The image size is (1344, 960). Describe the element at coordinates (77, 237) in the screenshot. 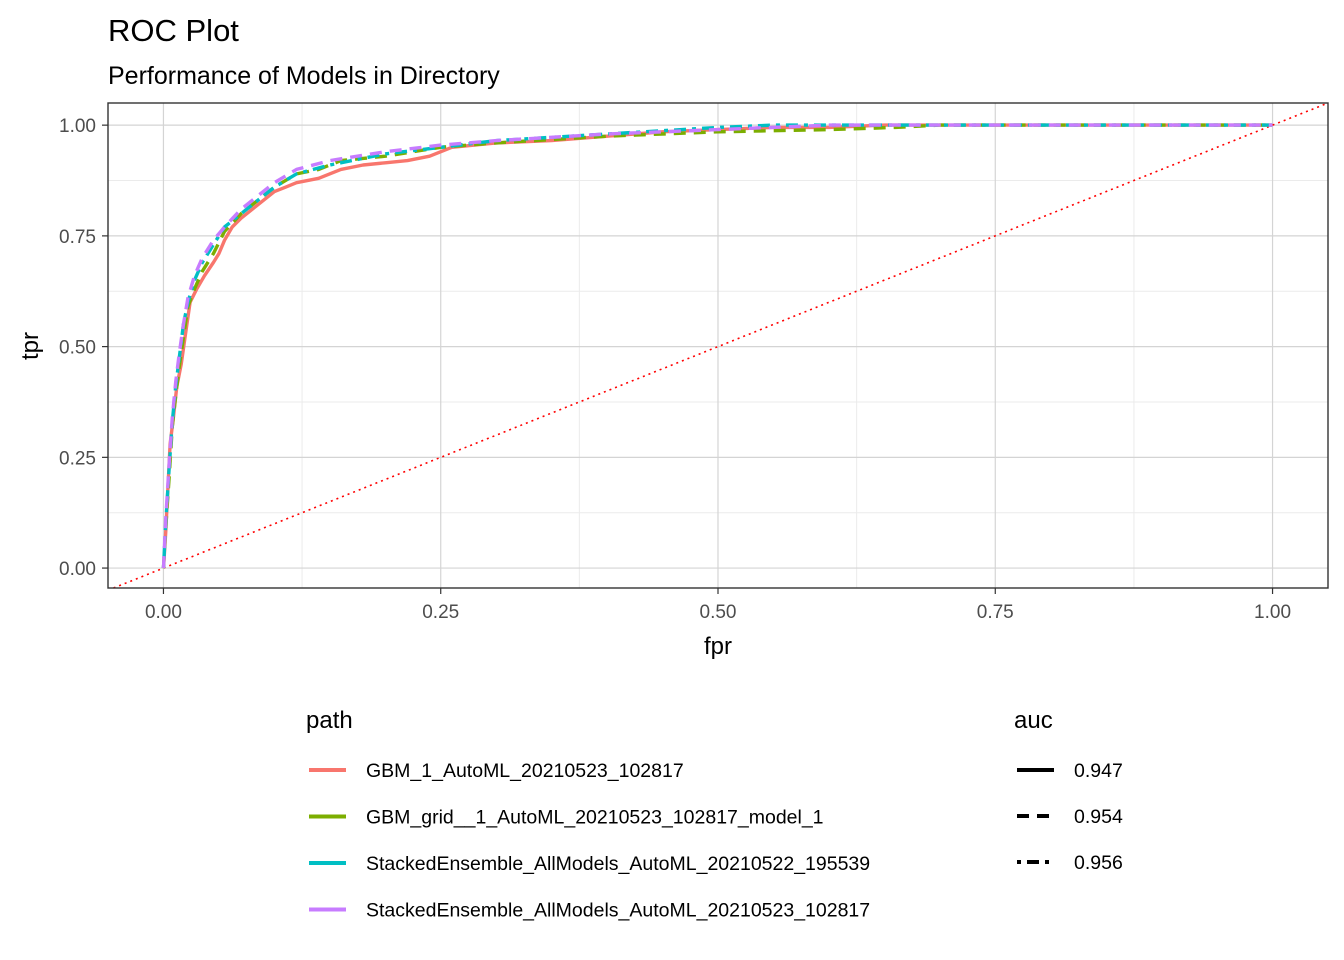

I see `y-tick-label: 0.75` at that location.